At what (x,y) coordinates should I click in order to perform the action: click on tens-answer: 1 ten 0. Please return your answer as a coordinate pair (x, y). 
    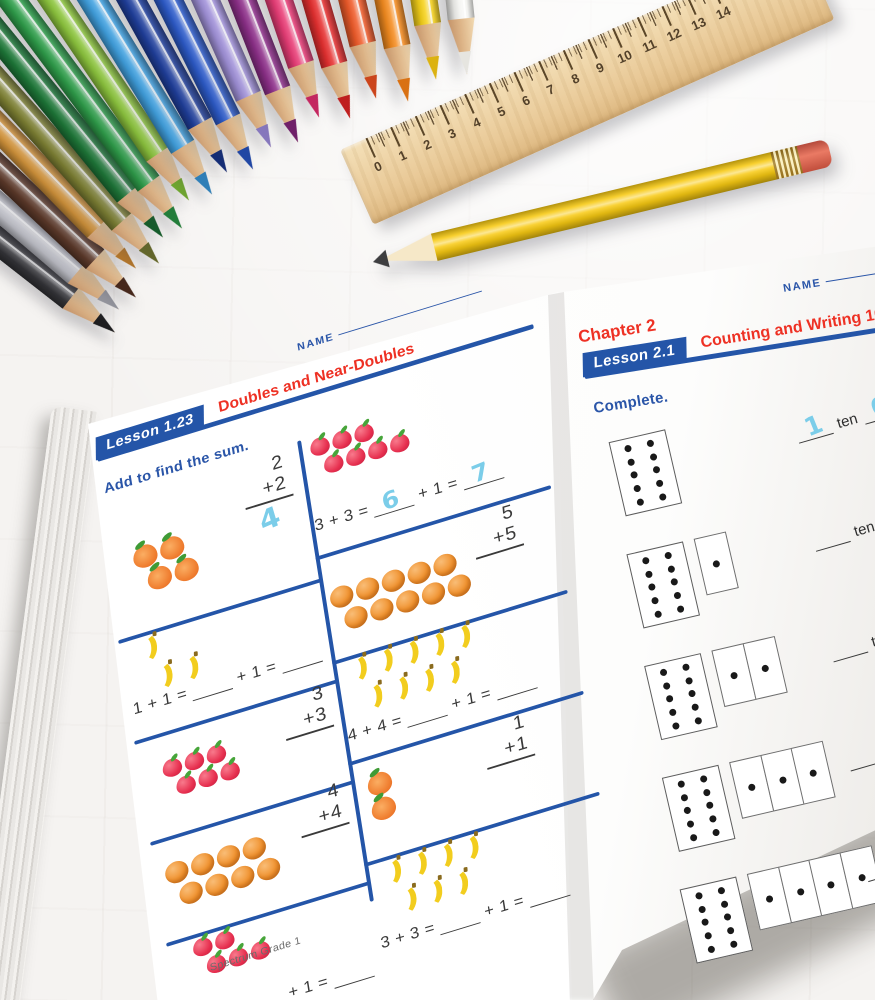
    Looking at the image, I should click on (834, 417).